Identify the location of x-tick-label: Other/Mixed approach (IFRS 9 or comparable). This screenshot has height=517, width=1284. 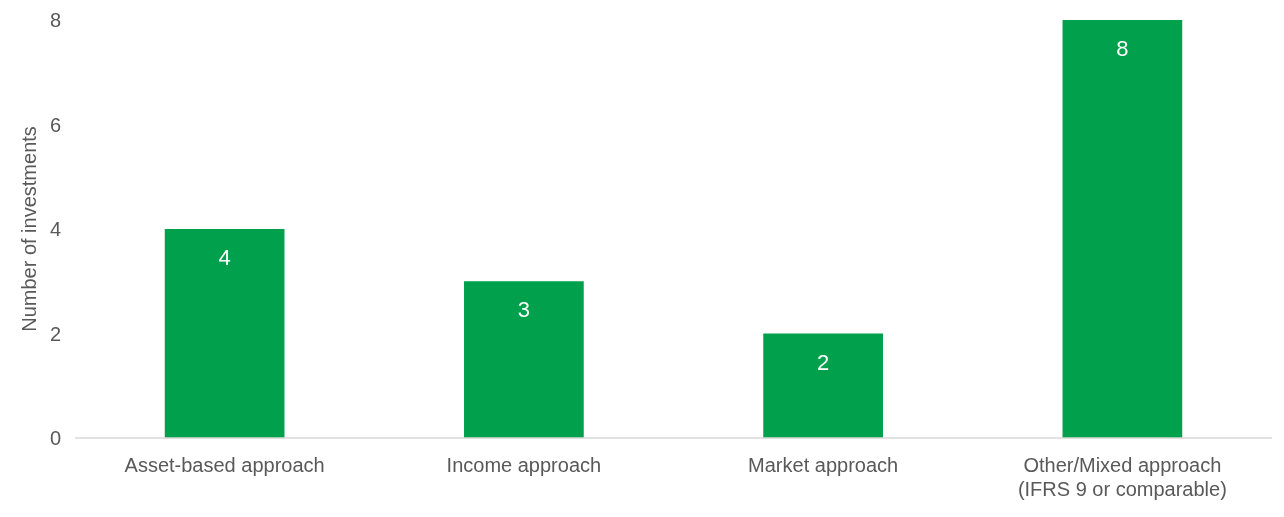
(1122, 477).